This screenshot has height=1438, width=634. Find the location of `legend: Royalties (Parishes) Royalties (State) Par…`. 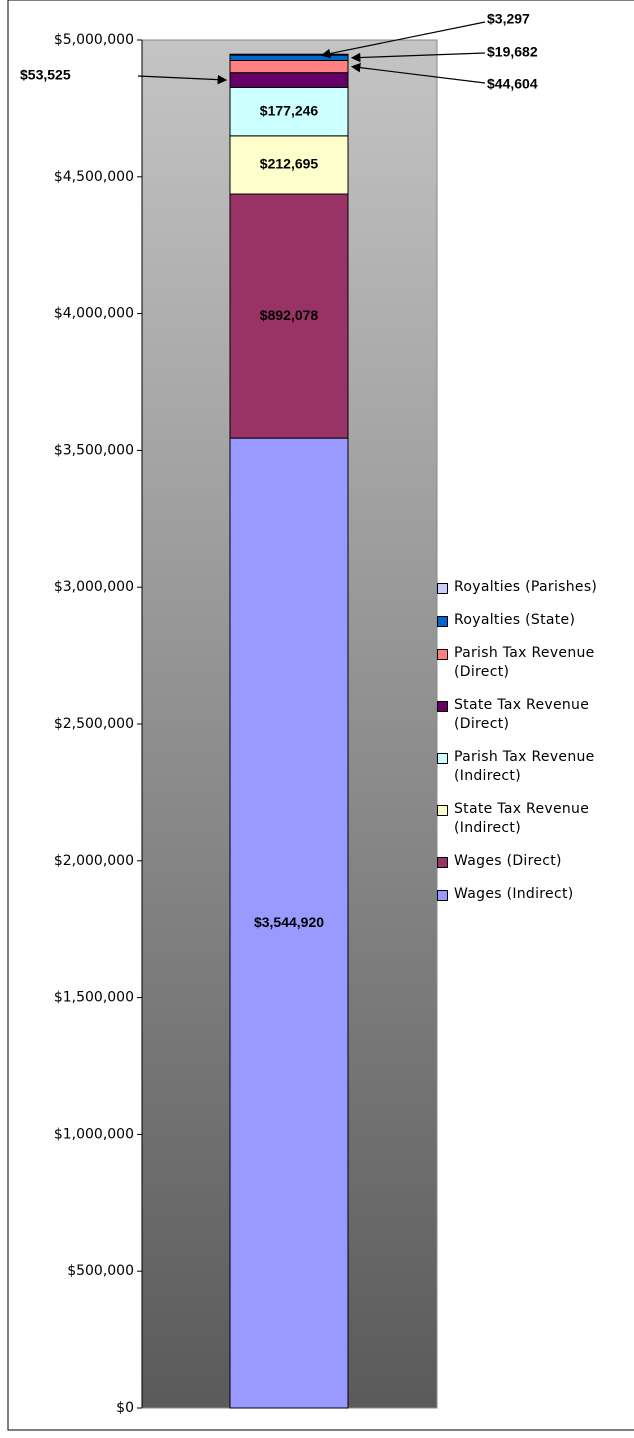

legend: Royalties (Parishes) Royalties (State) Par… is located at coordinates (535, 741).